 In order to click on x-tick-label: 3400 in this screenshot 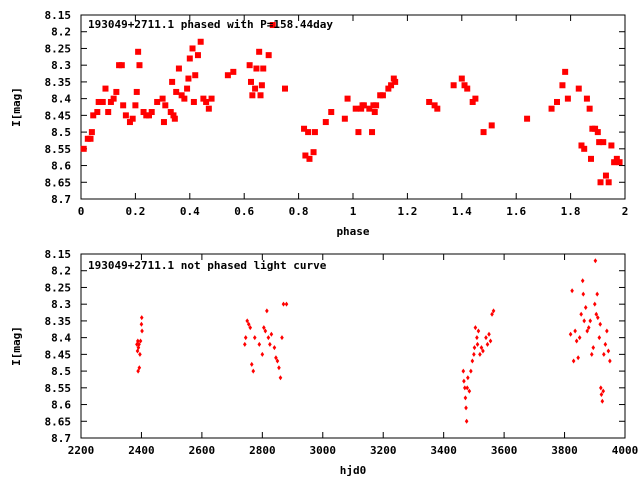, I will do `click(443, 450)`.